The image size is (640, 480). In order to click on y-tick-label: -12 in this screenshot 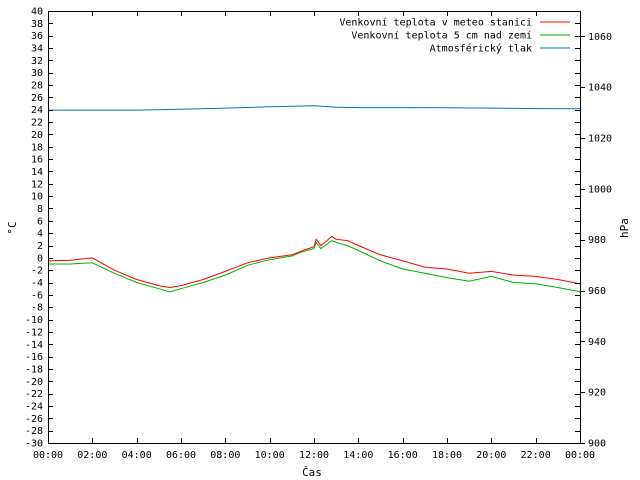, I will do `click(34, 332)`.